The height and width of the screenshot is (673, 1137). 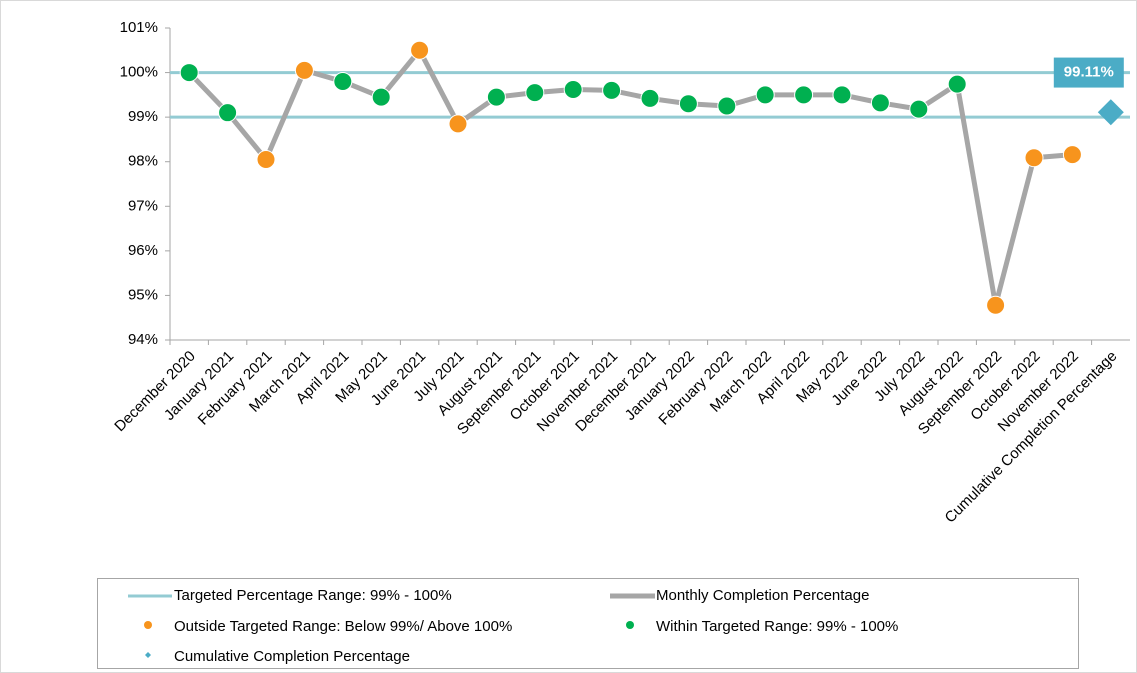 I want to click on legend-label: Within Targeted Range: 99% - 100%, so click(x=777, y=626).